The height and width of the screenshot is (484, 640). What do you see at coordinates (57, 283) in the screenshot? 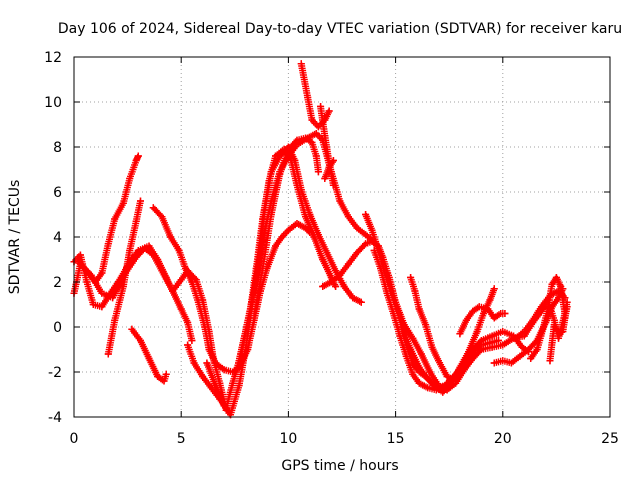
I see `y-tick-label: 2` at bounding box center [57, 283].